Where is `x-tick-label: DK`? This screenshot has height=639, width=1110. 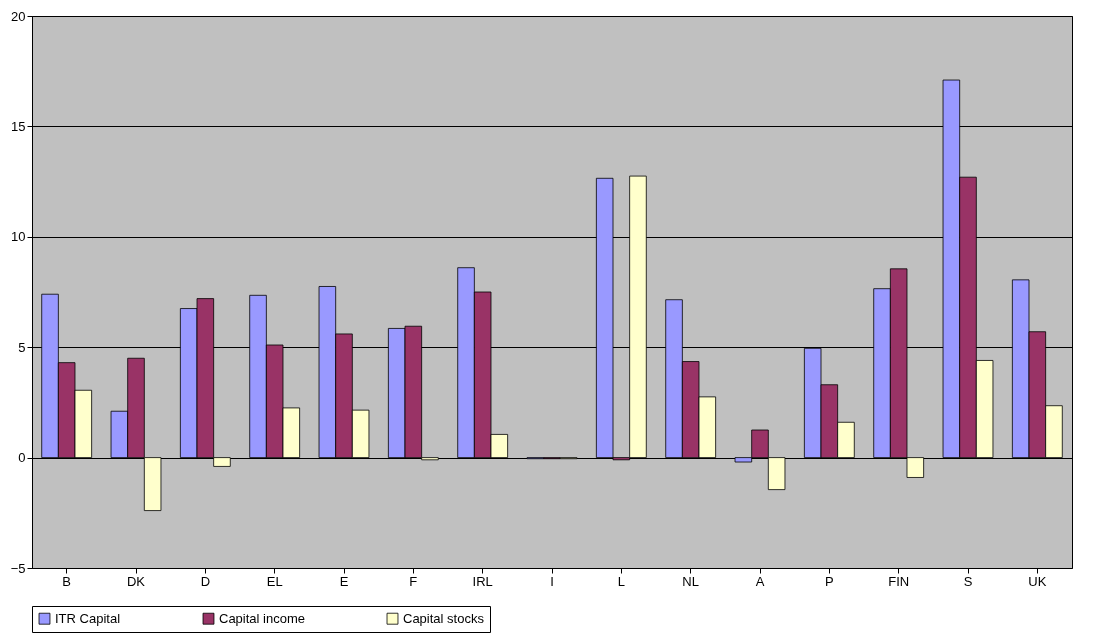 x-tick-label: DK is located at coordinates (136, 581).